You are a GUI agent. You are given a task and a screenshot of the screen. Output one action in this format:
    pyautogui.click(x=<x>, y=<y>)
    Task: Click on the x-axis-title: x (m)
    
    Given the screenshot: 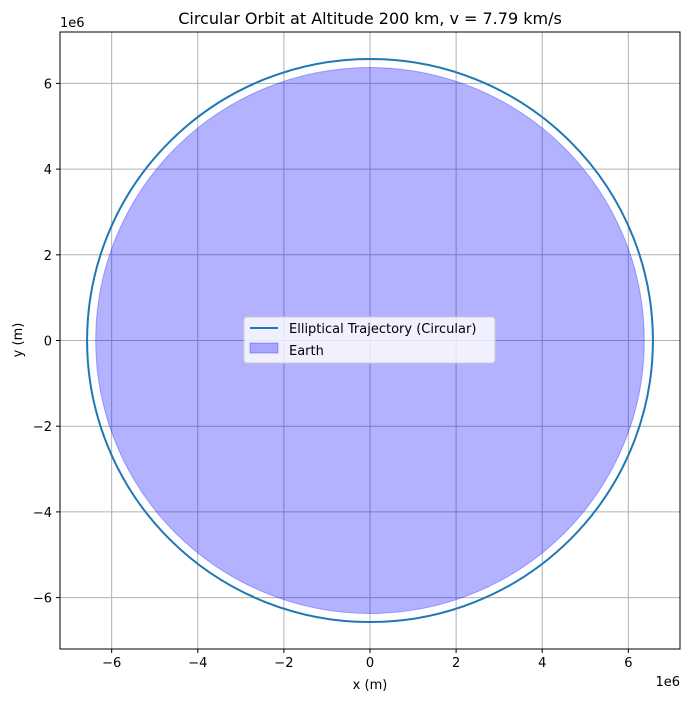 What is the action you would take?
    pyautogui.click(x=370, y=685)
    